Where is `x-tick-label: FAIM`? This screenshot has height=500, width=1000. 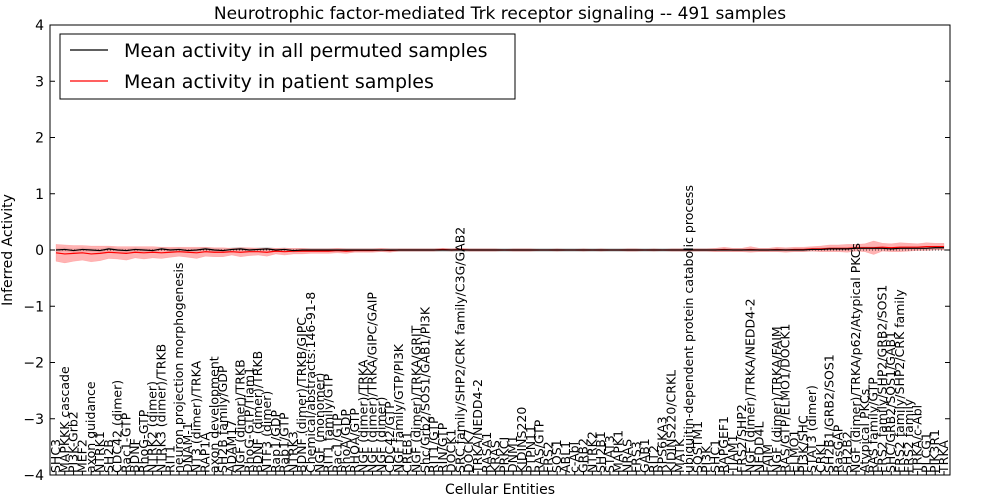 x-tick-label: FAIM is located at coordinates (767, 458).